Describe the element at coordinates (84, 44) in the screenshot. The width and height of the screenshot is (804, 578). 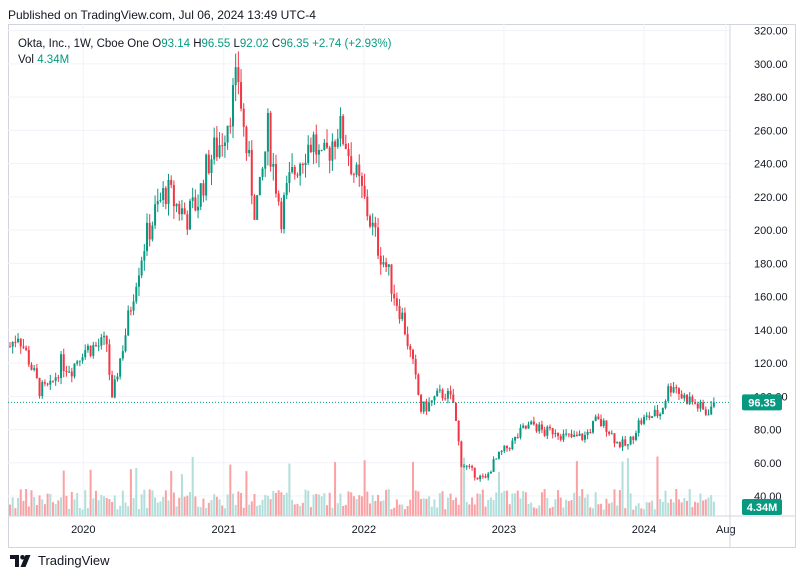
I see `legend-symbol: Okta, Inc., 1W, Cboe One` at that location.